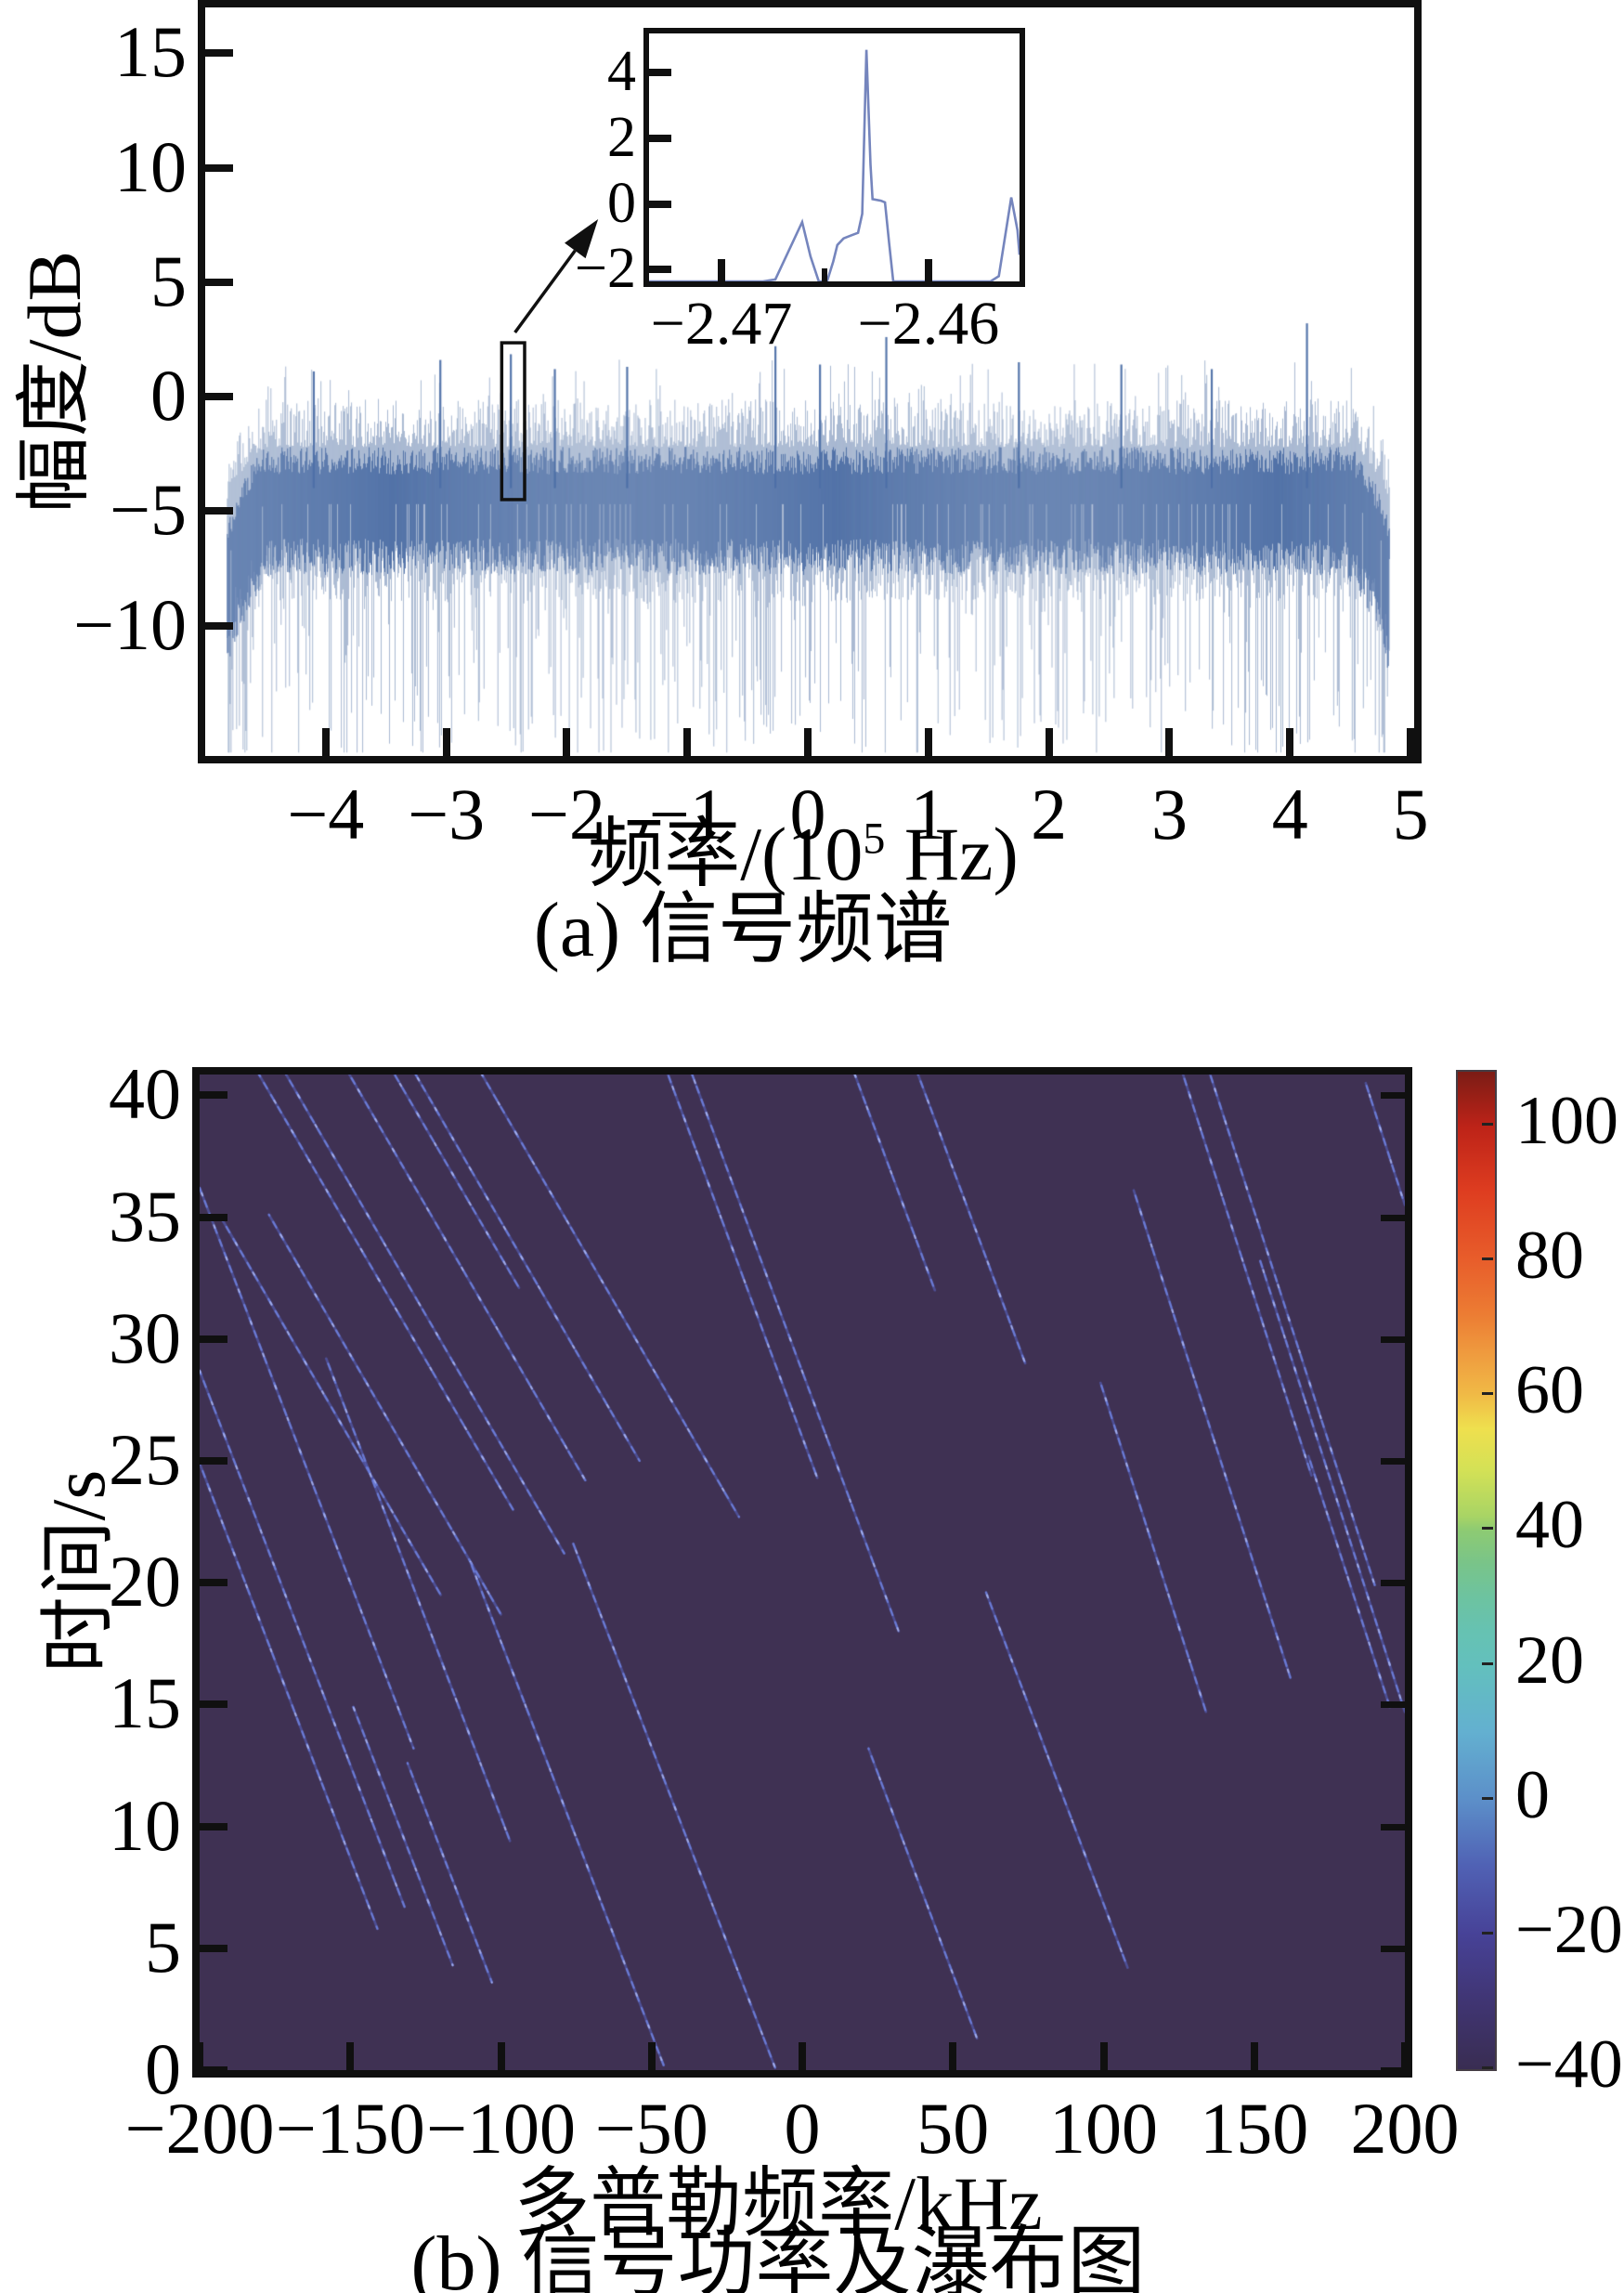 This screenshot has width=1624, height=2293. Describe the element at coordinates (1405, 2128) in the screenshot. I see `waterfall-x-tick-label: 200` at that location.